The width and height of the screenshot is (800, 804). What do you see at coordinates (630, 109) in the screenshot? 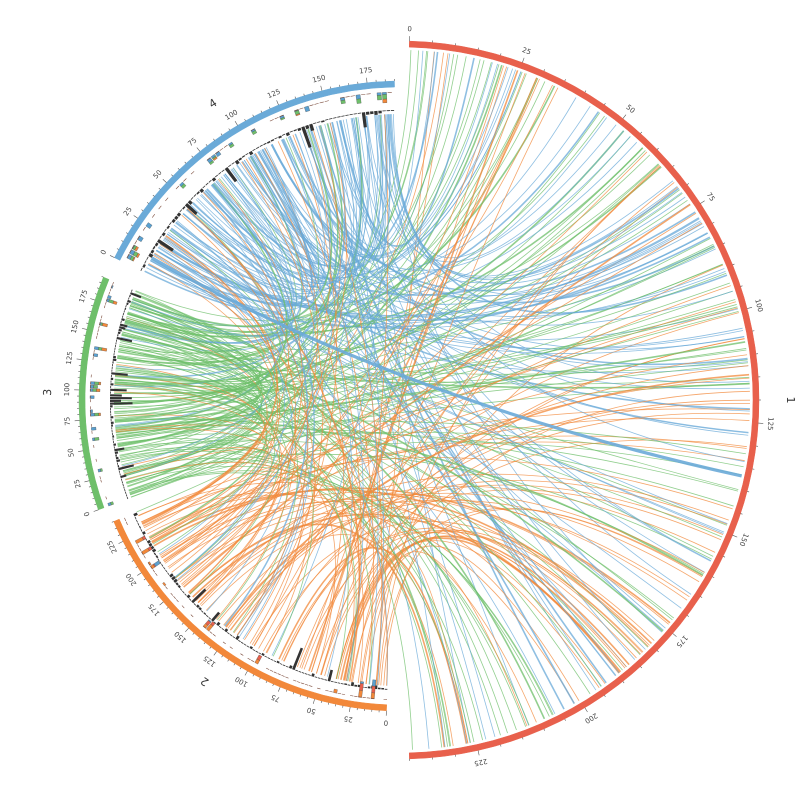
I see `tick-label-chr-1: 50` at bounding box center [630, 109].